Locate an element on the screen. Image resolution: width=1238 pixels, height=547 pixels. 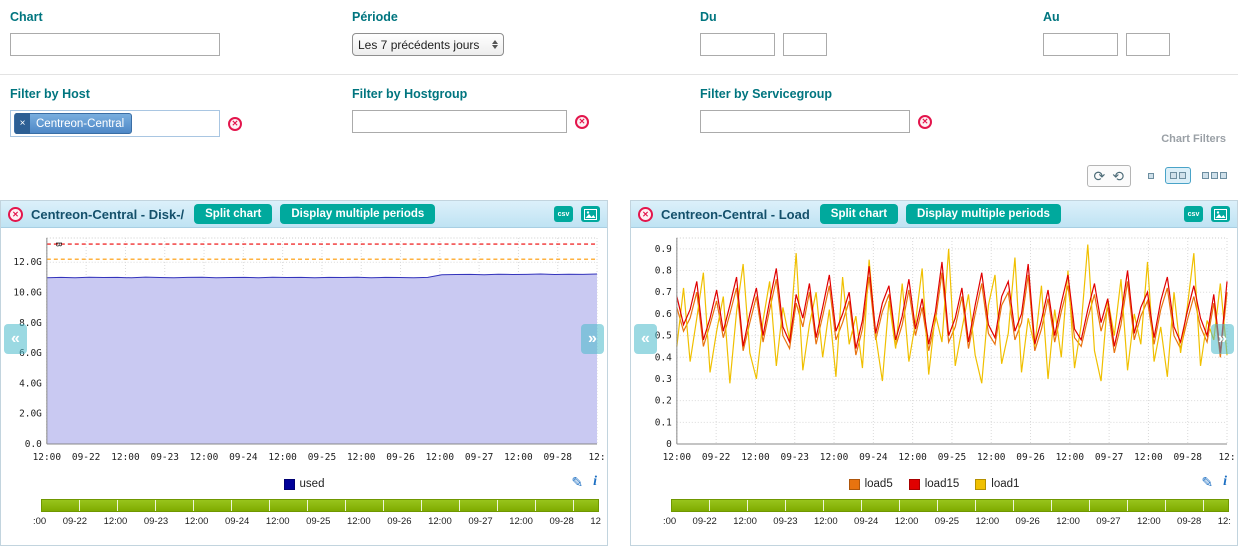
refresh-controls: ⟳ ⟲ is located at coordinates (1108, 175).